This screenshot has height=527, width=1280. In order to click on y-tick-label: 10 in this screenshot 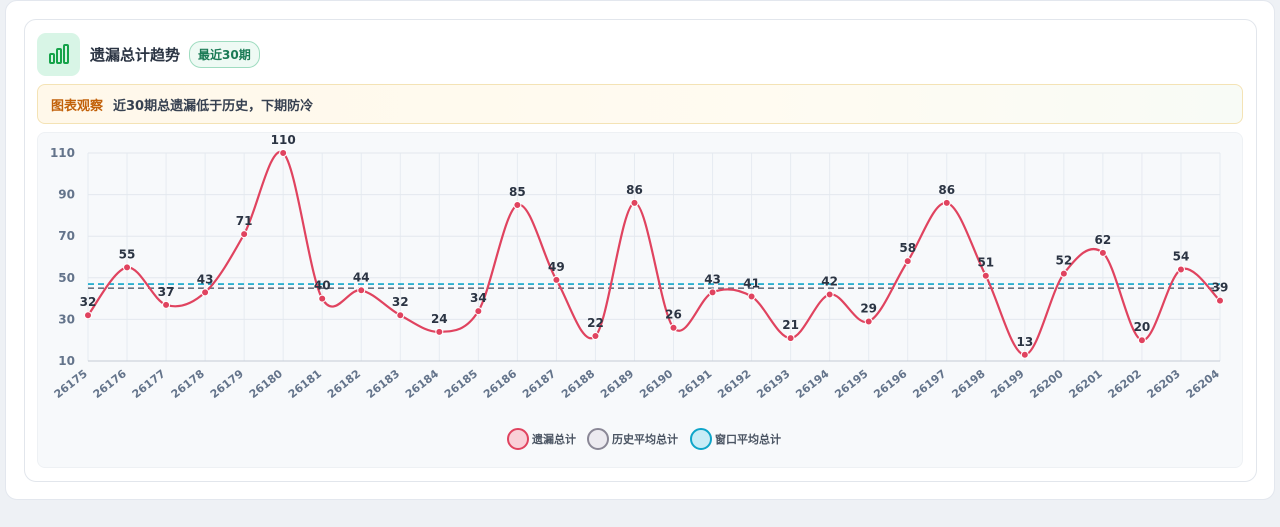, I will do `click(66, 361)`.